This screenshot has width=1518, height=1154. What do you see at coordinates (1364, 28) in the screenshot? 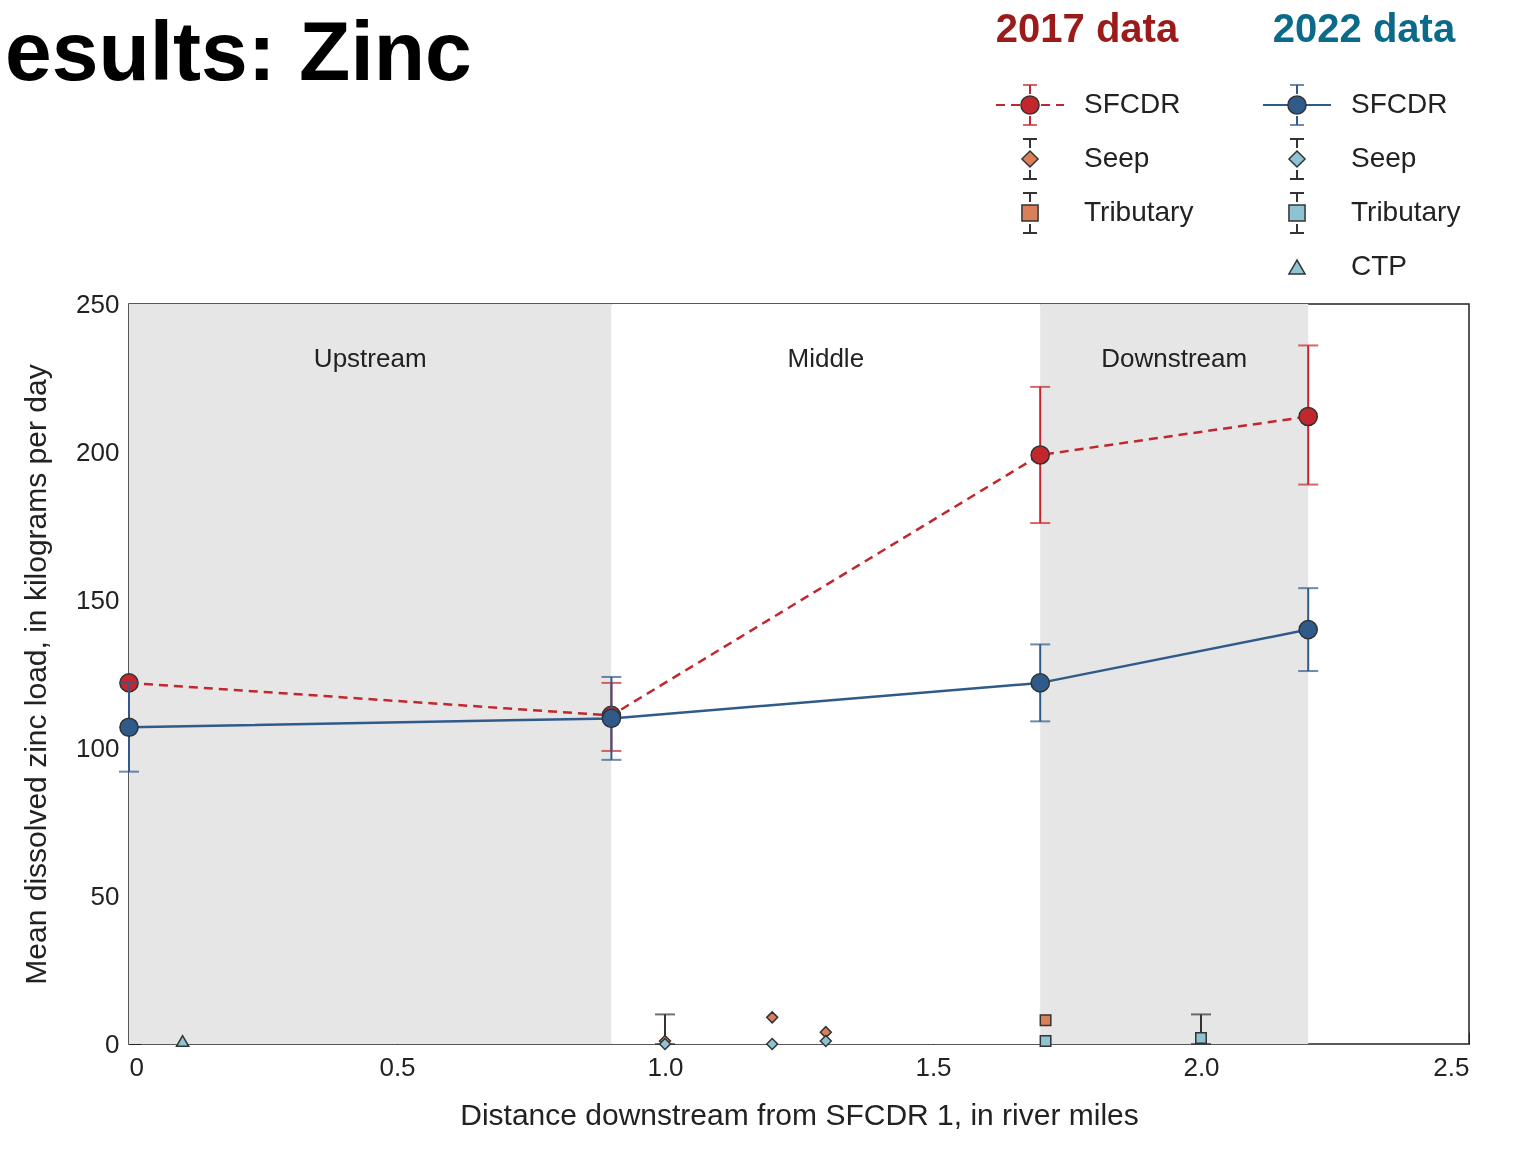
I see `text: 2022 data` at bounding box center [1364, 28].